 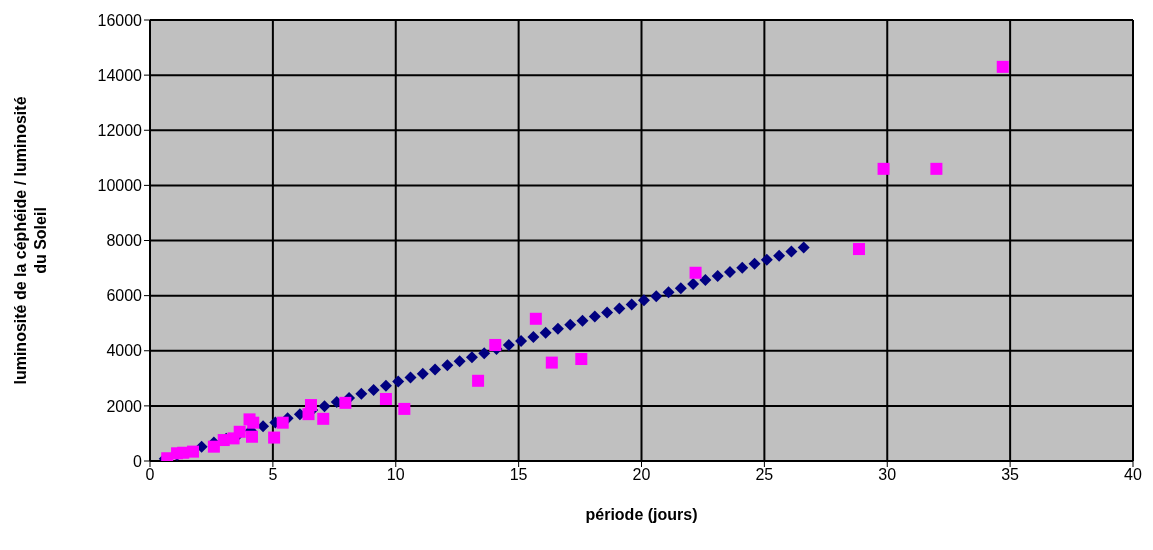 What do you see at coordinates (120, 186) in the screenshot?
I see `y-tick-label: 10000` at bounding box center [120, 186].